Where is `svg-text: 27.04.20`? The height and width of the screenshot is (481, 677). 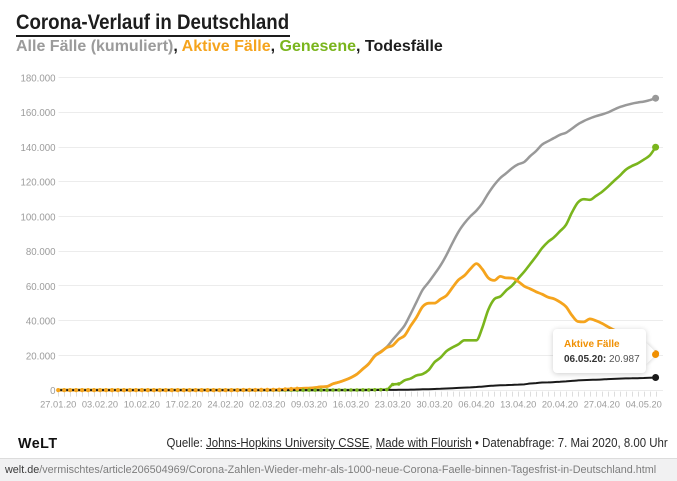 svg-text: 27.04.20 is located at coordinates (602, 405).